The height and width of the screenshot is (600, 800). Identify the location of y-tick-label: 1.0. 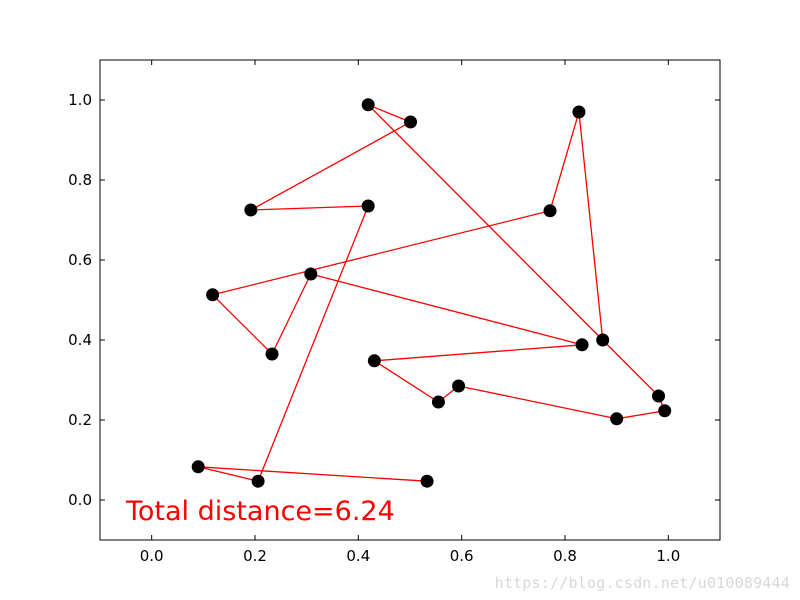
(80, 100).